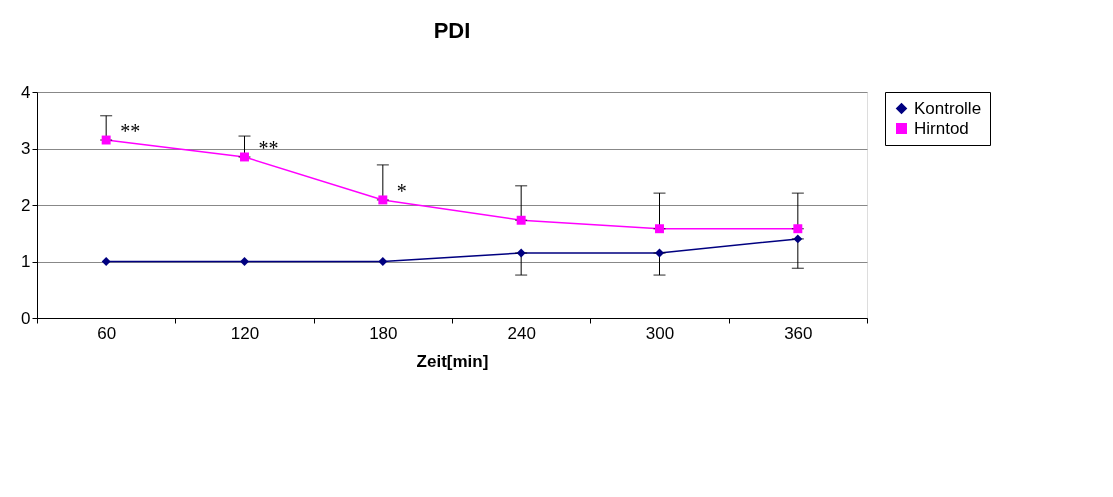  Describe the element at coordinates (452, 30) in the screenshot. I see `chart-title: PDI` at that location.